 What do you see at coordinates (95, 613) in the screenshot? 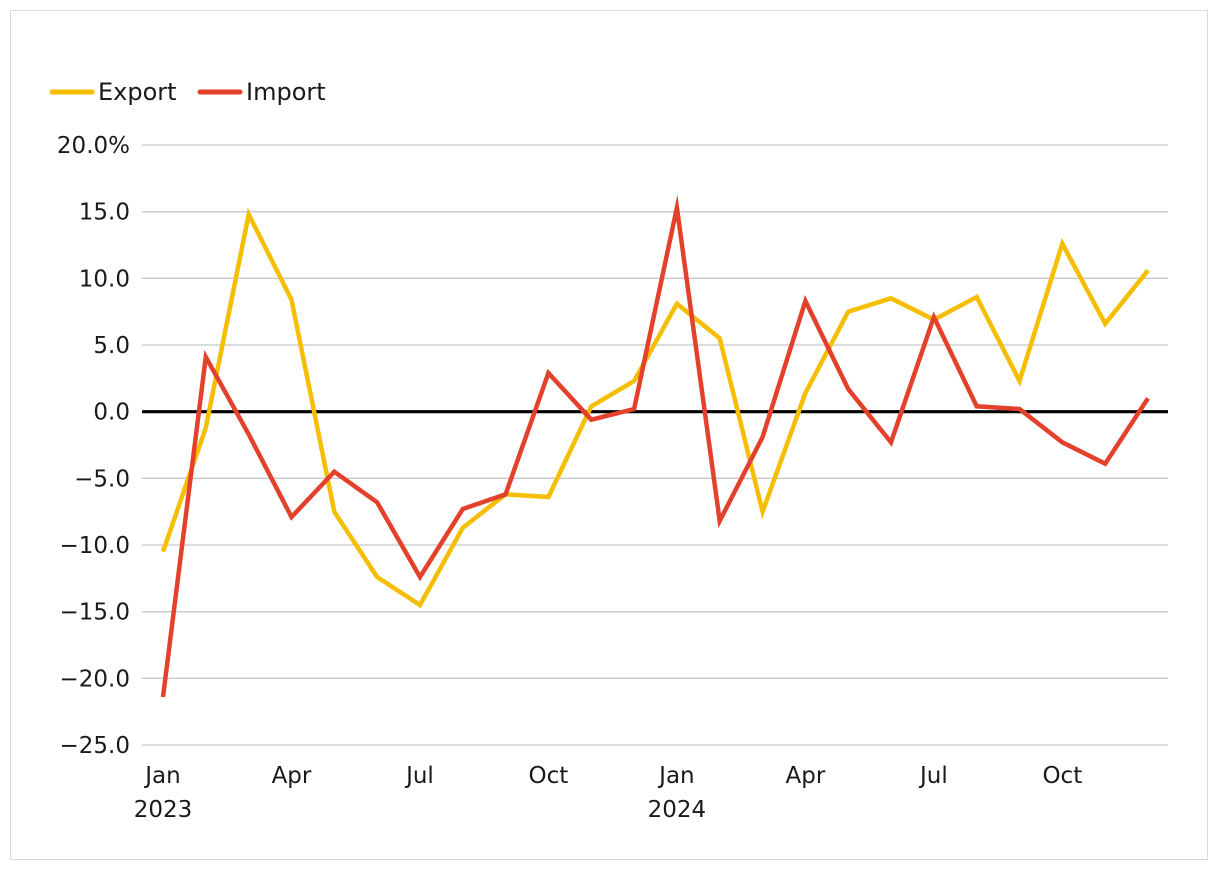
I see `y-tick-label: −15.0` at bounding box center [95, 613].